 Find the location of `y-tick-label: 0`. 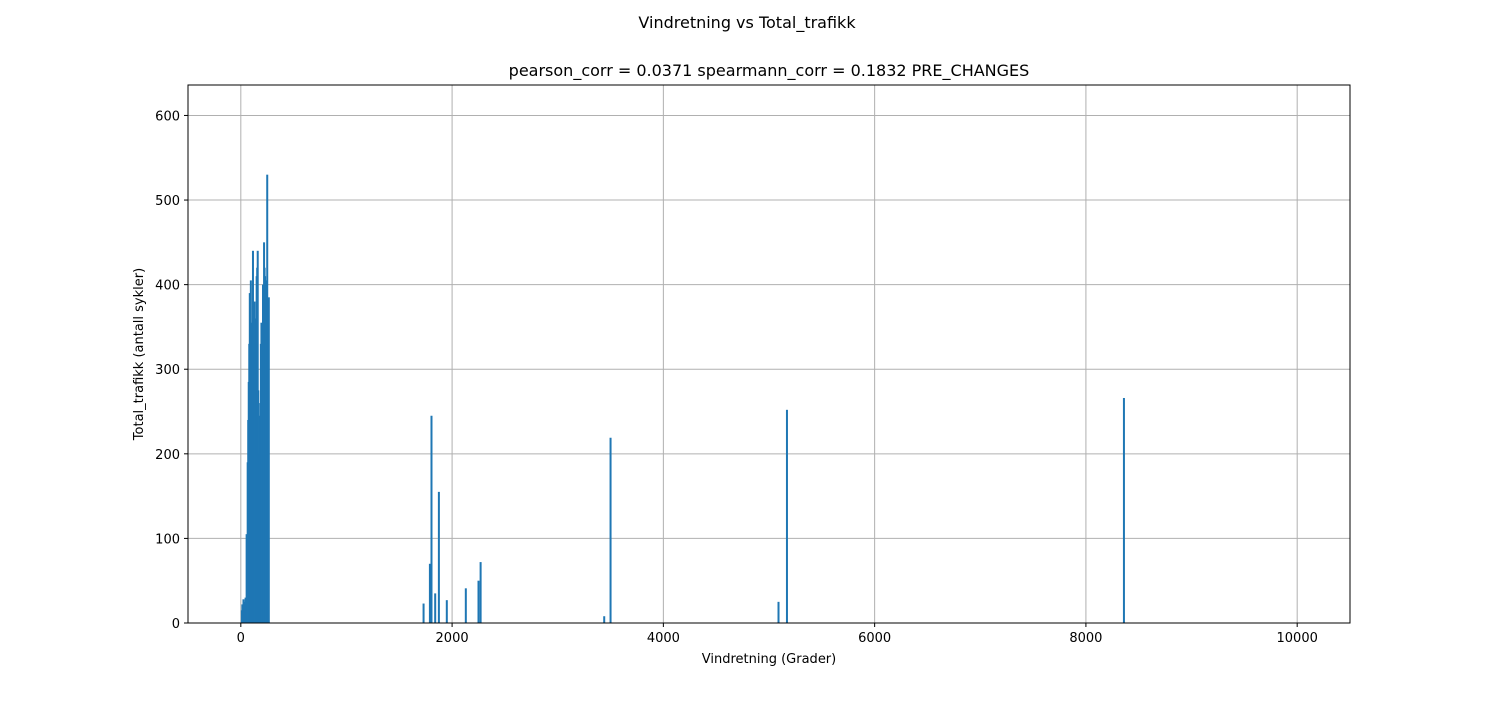

y-tick-label: 0 is located at coordinates (176, 624).